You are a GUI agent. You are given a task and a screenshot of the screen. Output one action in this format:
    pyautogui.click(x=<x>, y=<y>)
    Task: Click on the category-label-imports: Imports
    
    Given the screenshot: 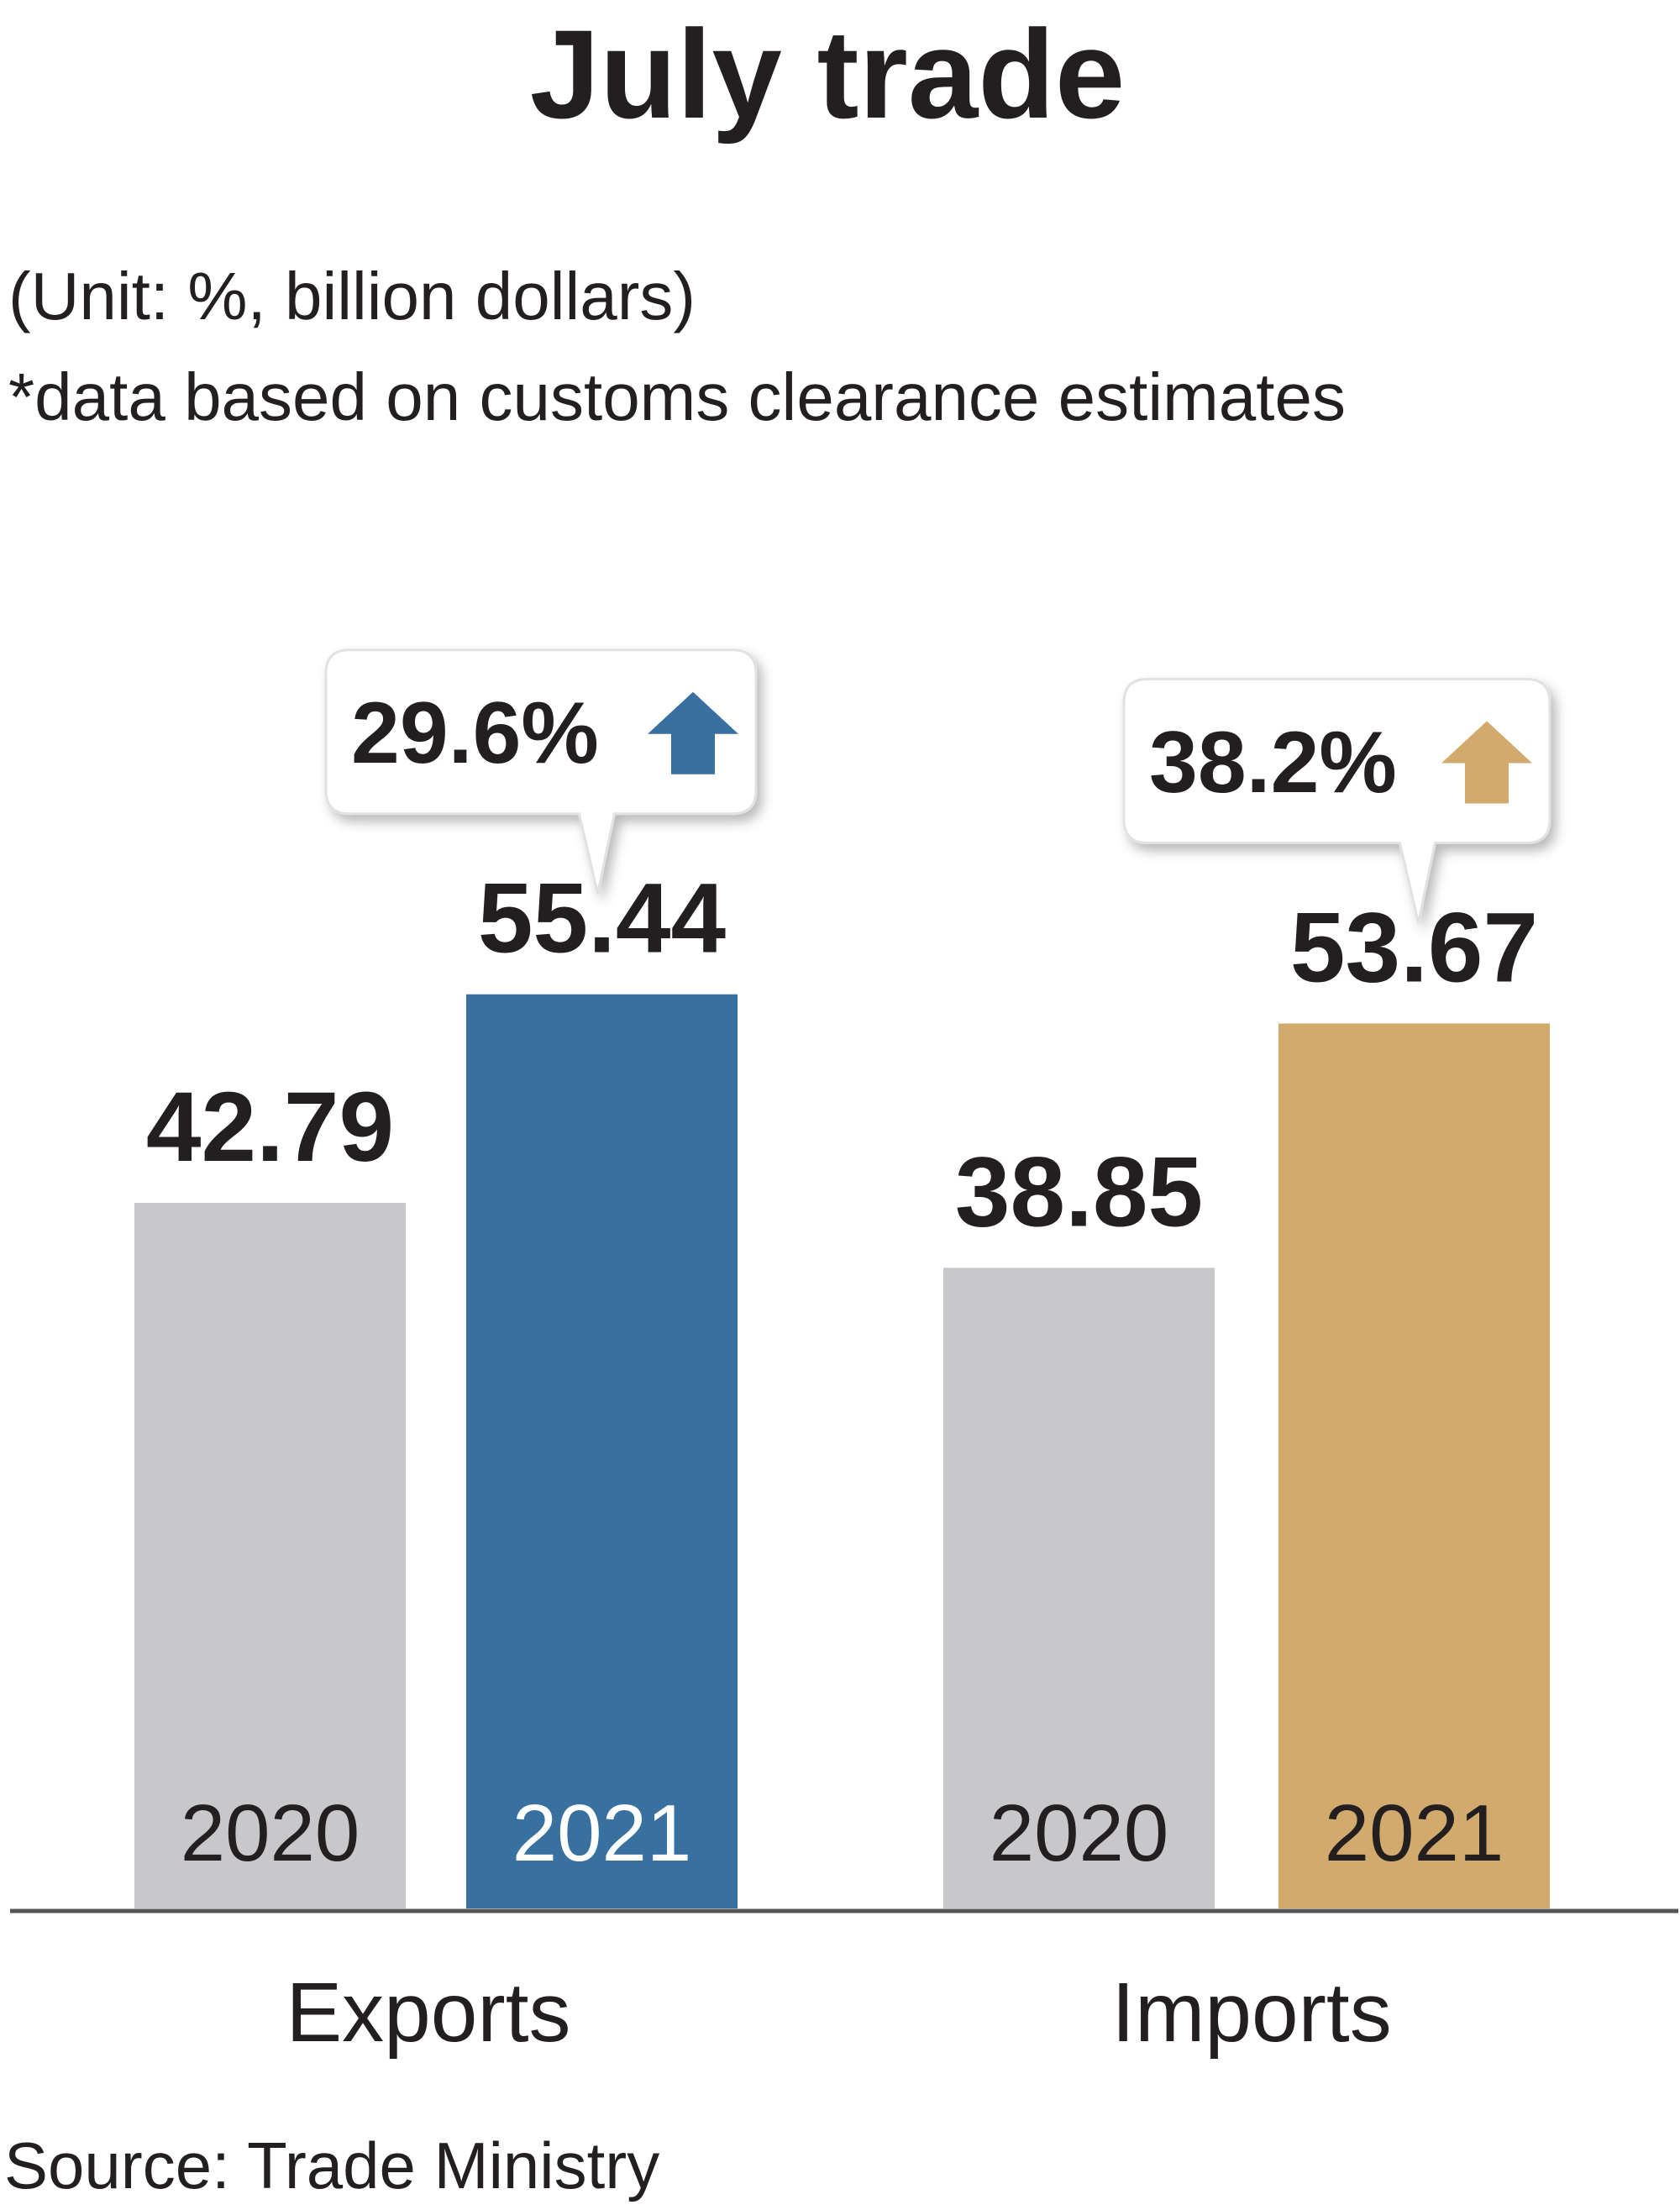 What is the action you would take?
    pyautogui.click(x=1251, y=2013)
    